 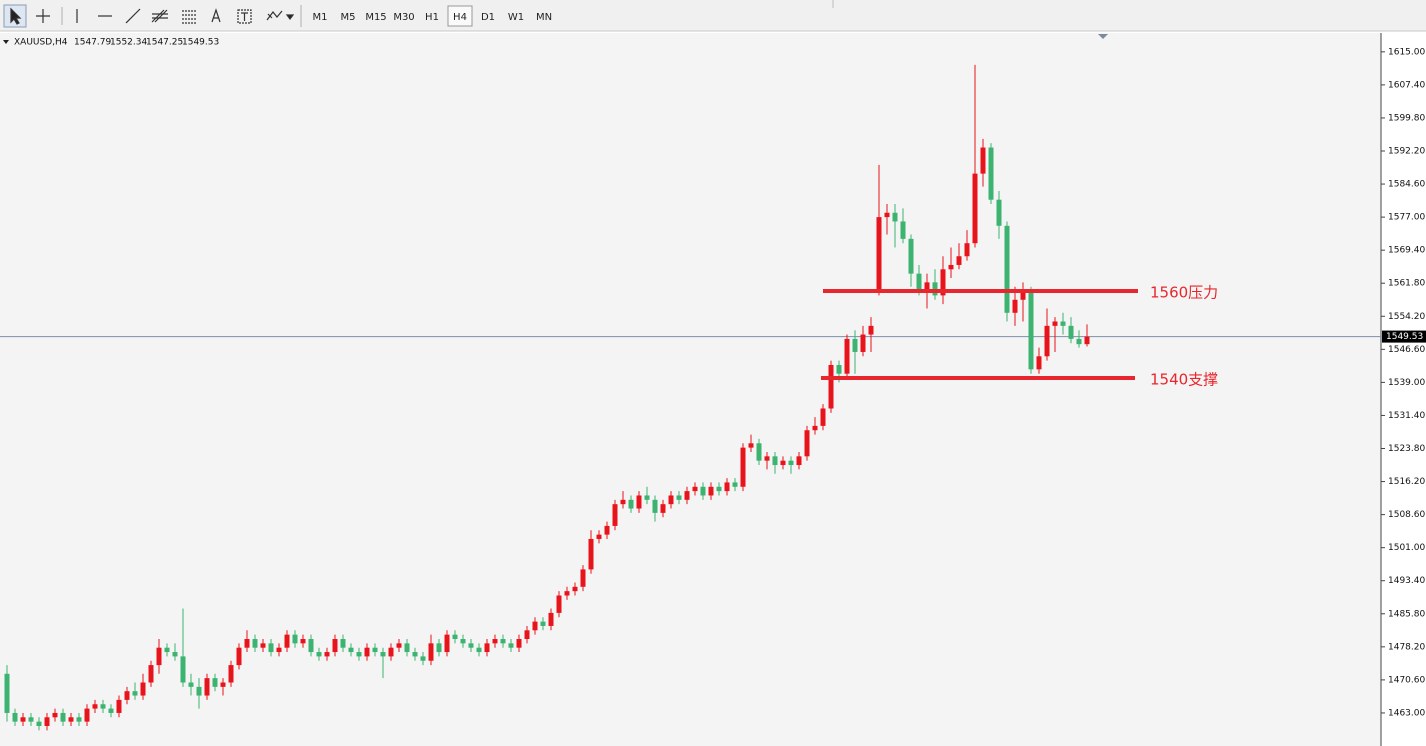 I want to click on y-tick-label: 1599.80, so click(x=1406, y=118).